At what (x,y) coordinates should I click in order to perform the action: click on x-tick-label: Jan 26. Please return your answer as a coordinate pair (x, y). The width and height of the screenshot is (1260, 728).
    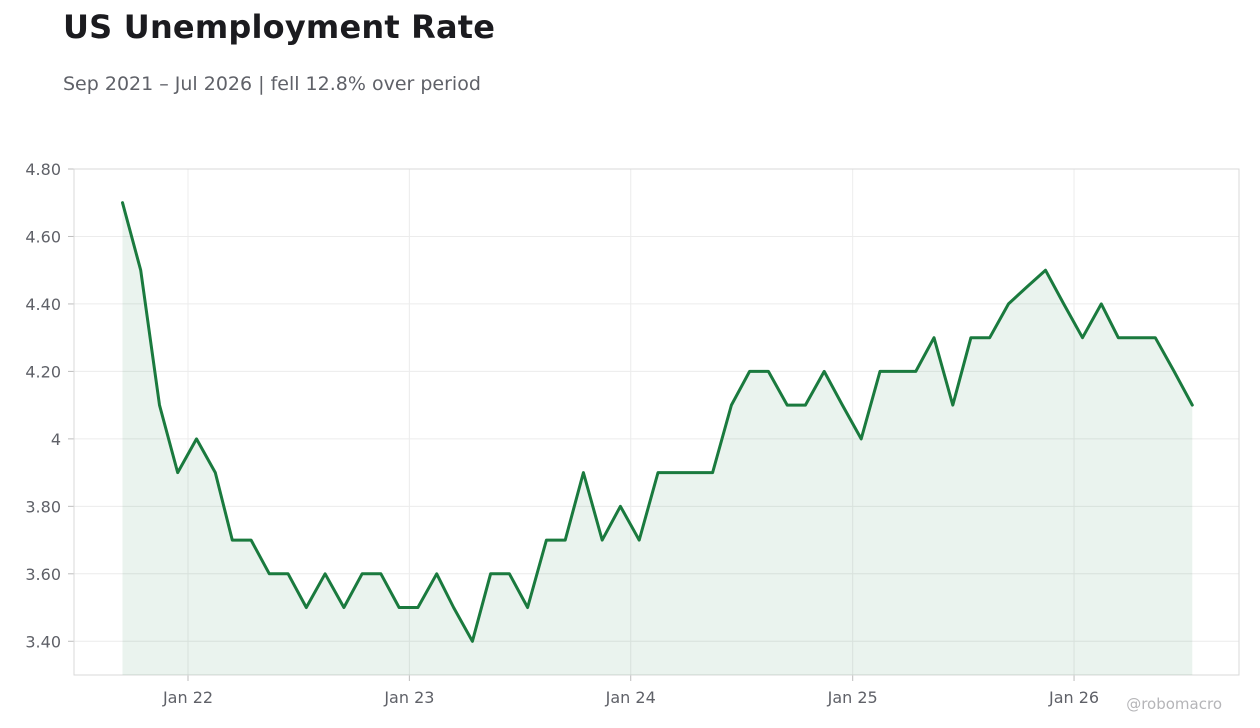
    Looking at the image, I should click on (1073, 697).